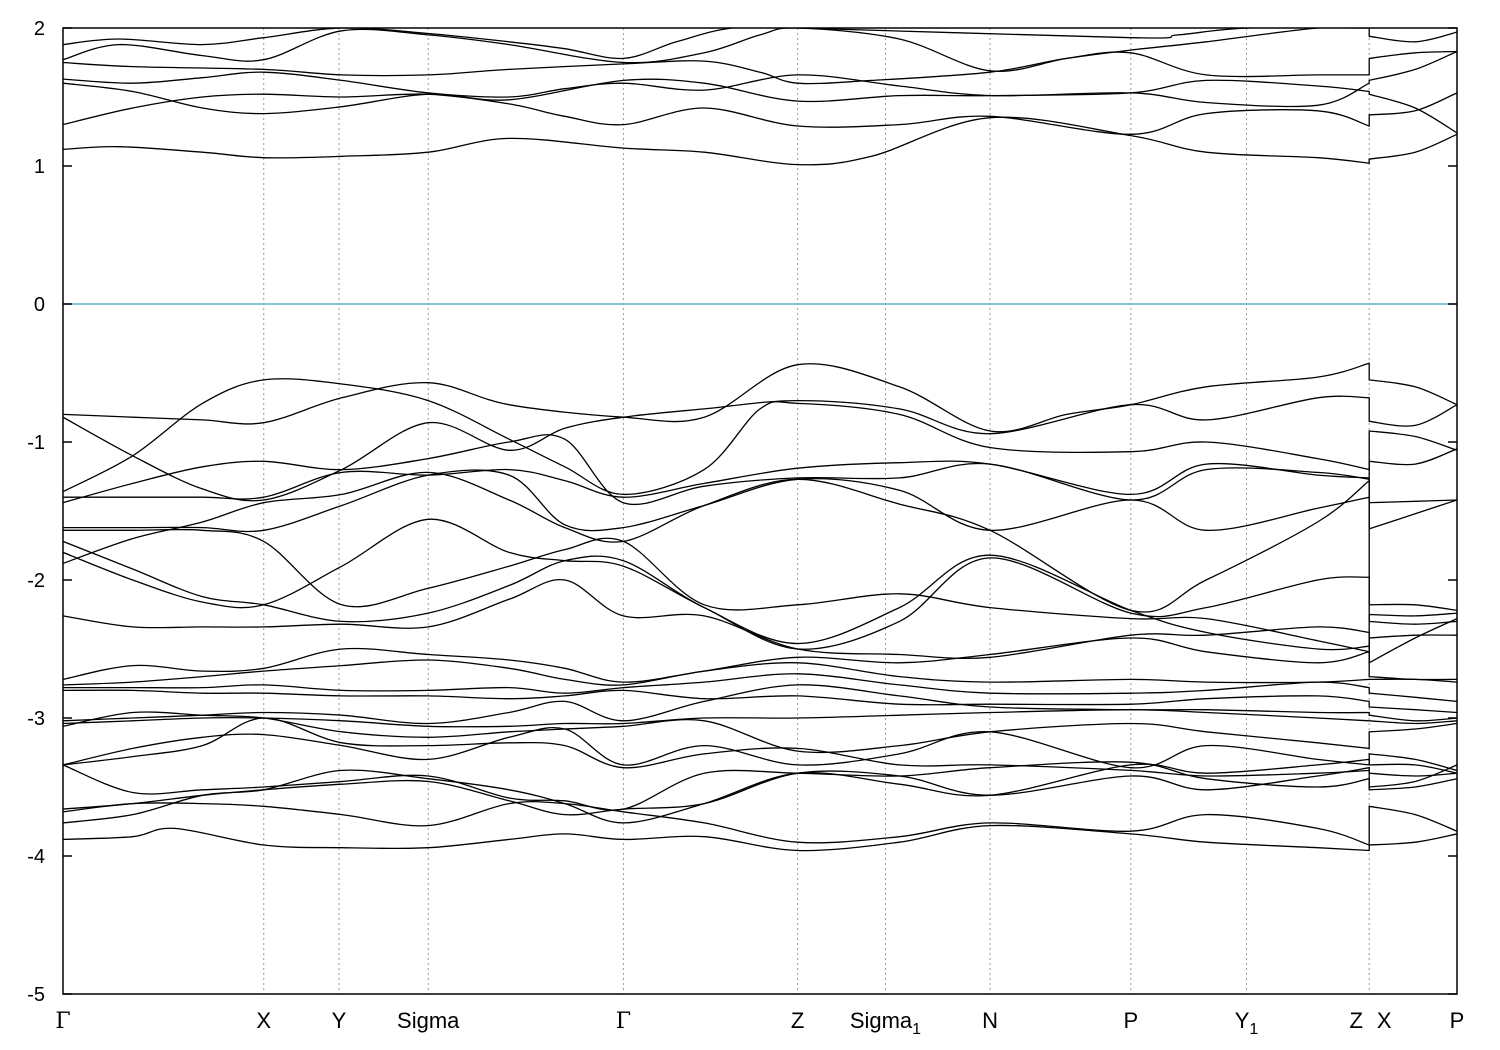 This screenshot has width=1500, height=1050. I want to click on kpoint-label: Sigma, so click(428, 1020).